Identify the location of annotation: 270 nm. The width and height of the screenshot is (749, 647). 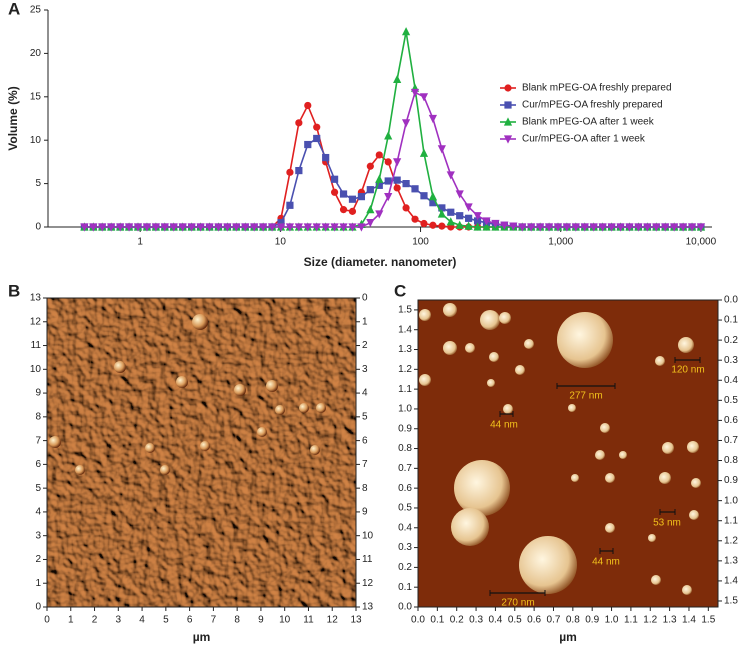
(517, 603).